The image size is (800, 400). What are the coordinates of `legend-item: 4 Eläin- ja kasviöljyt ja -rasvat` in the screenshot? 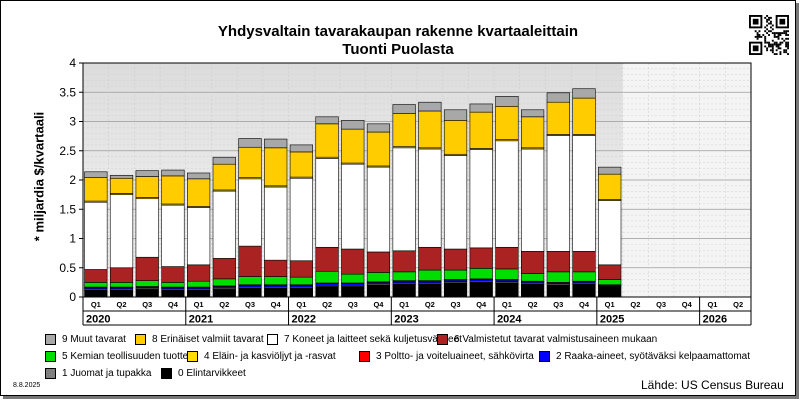 It's located at (261, 356).